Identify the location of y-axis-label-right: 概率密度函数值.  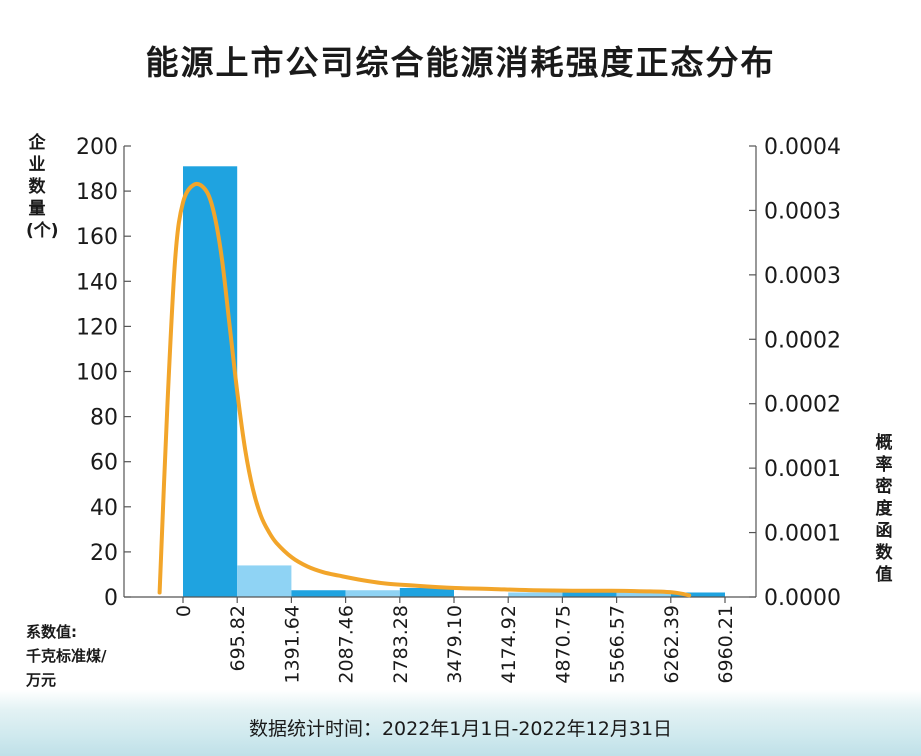
(884, 509).